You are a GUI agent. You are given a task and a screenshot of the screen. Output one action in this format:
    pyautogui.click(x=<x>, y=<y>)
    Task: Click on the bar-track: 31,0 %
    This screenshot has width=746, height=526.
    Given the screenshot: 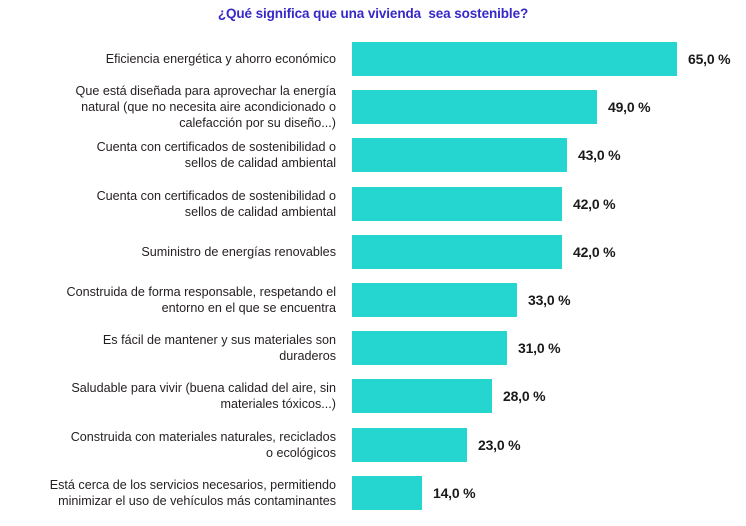 What is the action you would take?
    pyautogui.click(x=549, y=348)
    